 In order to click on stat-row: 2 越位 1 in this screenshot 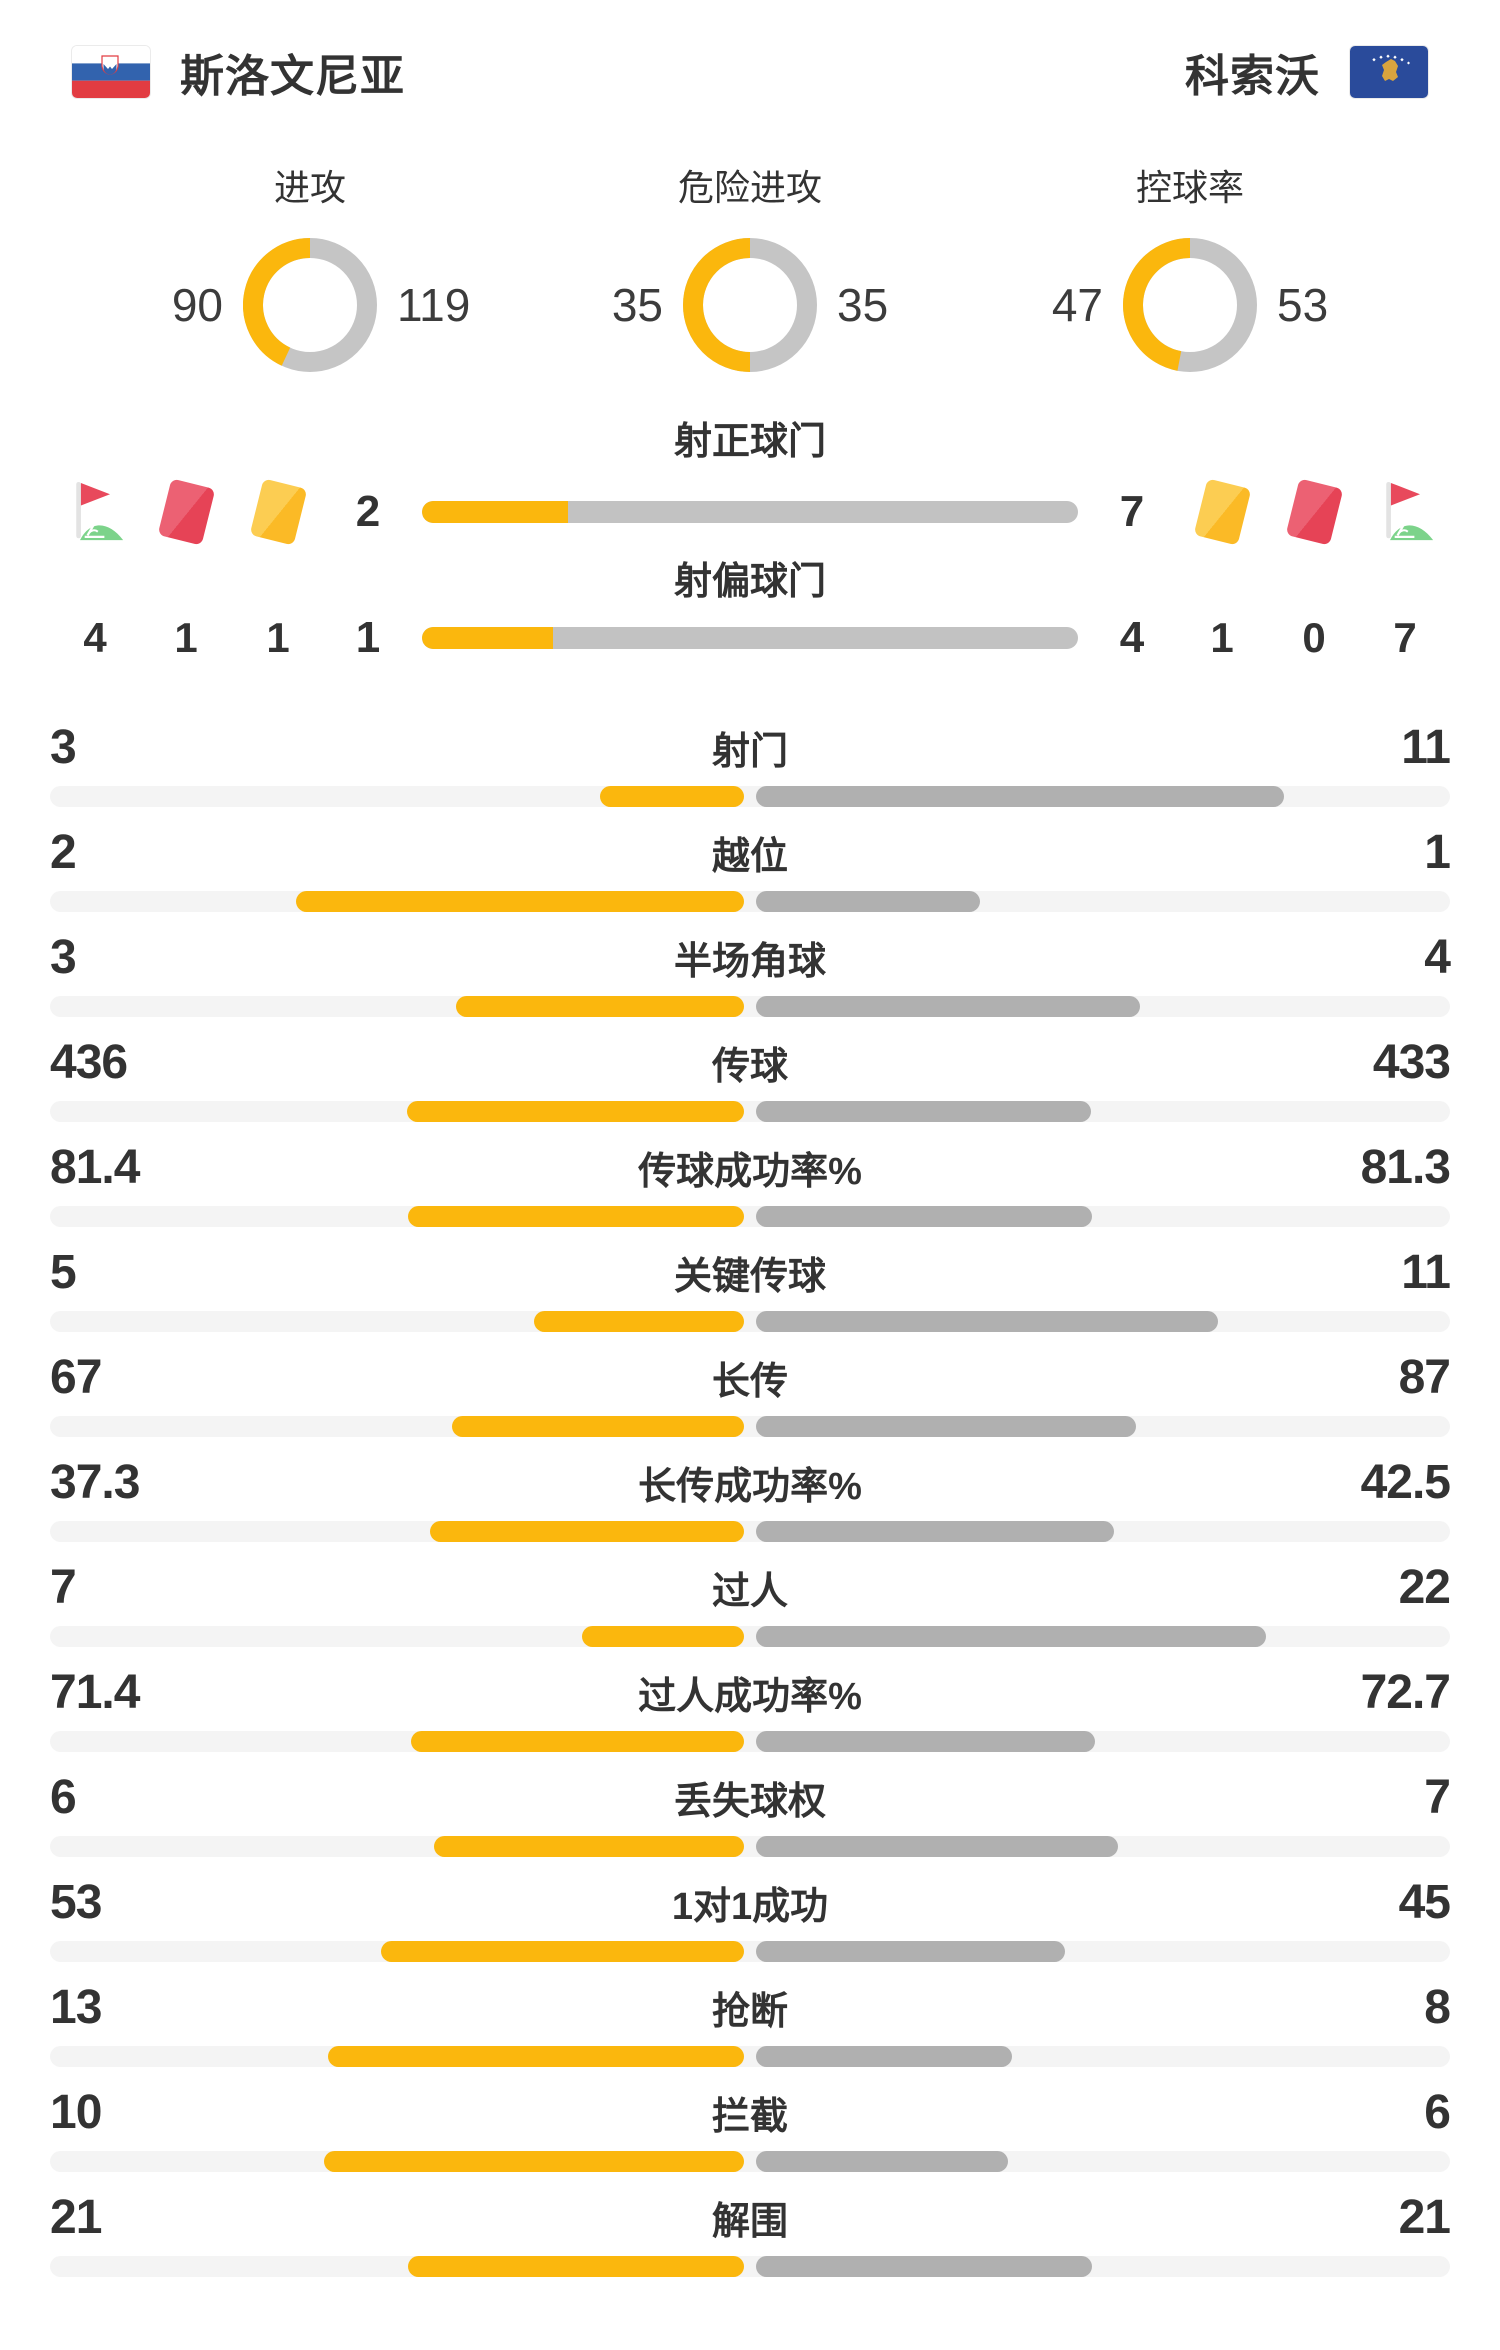, I will do `click(750, 859)`.